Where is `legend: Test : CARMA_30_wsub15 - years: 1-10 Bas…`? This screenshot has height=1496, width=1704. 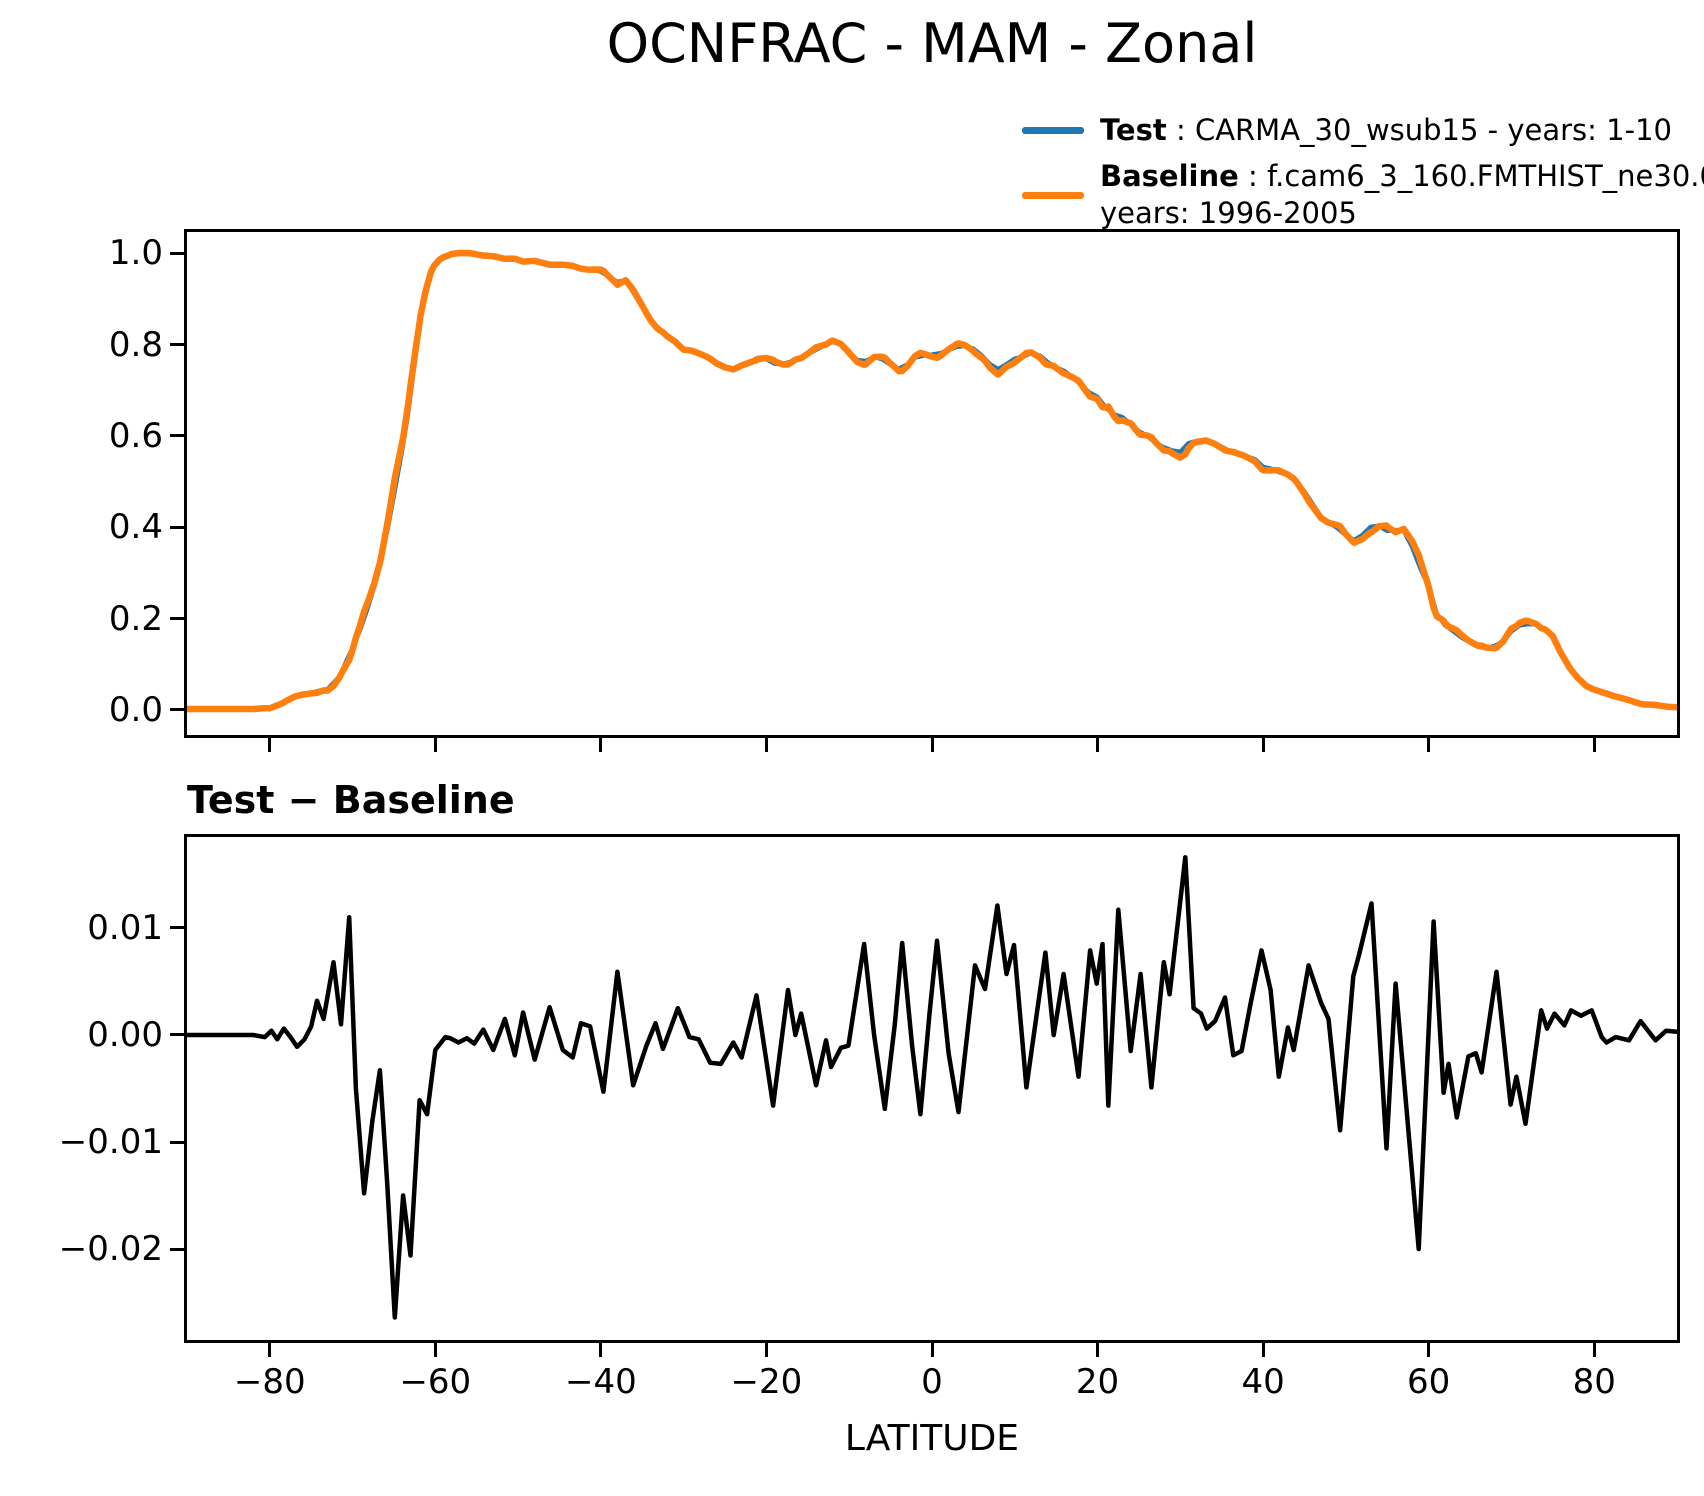 legend: Test : CARMA_30_wsub15 - years: 1-10 Bas… is located at coordinates (1363, 176).